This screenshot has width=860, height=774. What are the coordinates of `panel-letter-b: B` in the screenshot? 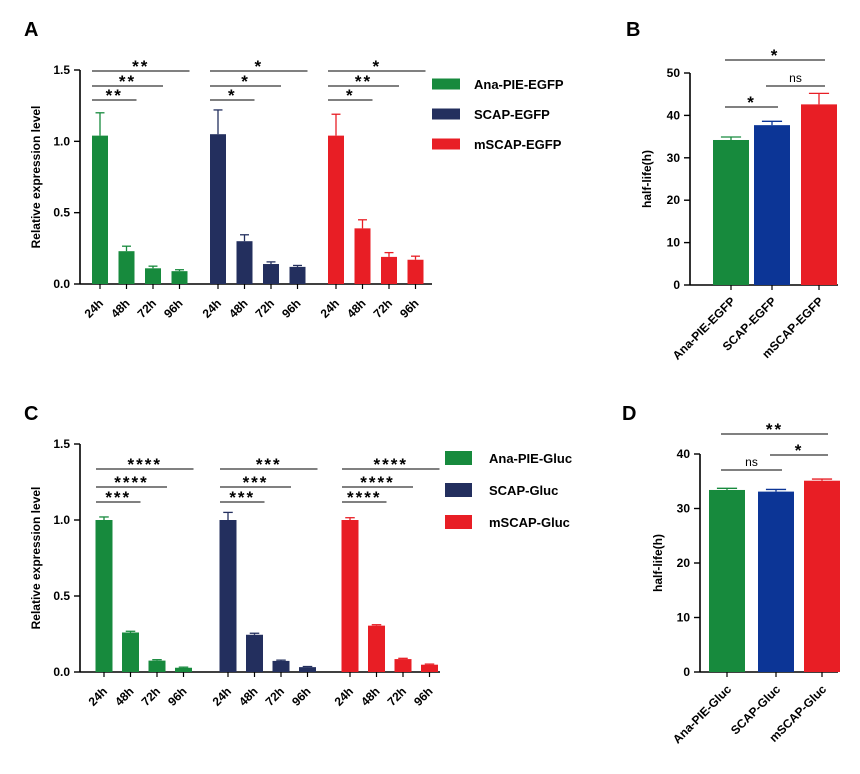 It's located at (633, 30).